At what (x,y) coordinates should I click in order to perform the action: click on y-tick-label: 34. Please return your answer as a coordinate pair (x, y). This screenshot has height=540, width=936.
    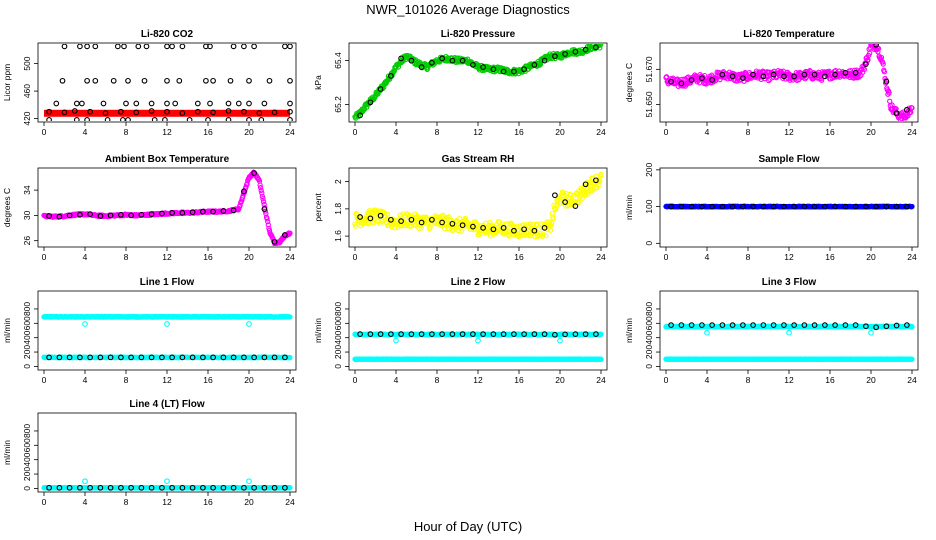
    Looking at the image, I should click on (27, 190).